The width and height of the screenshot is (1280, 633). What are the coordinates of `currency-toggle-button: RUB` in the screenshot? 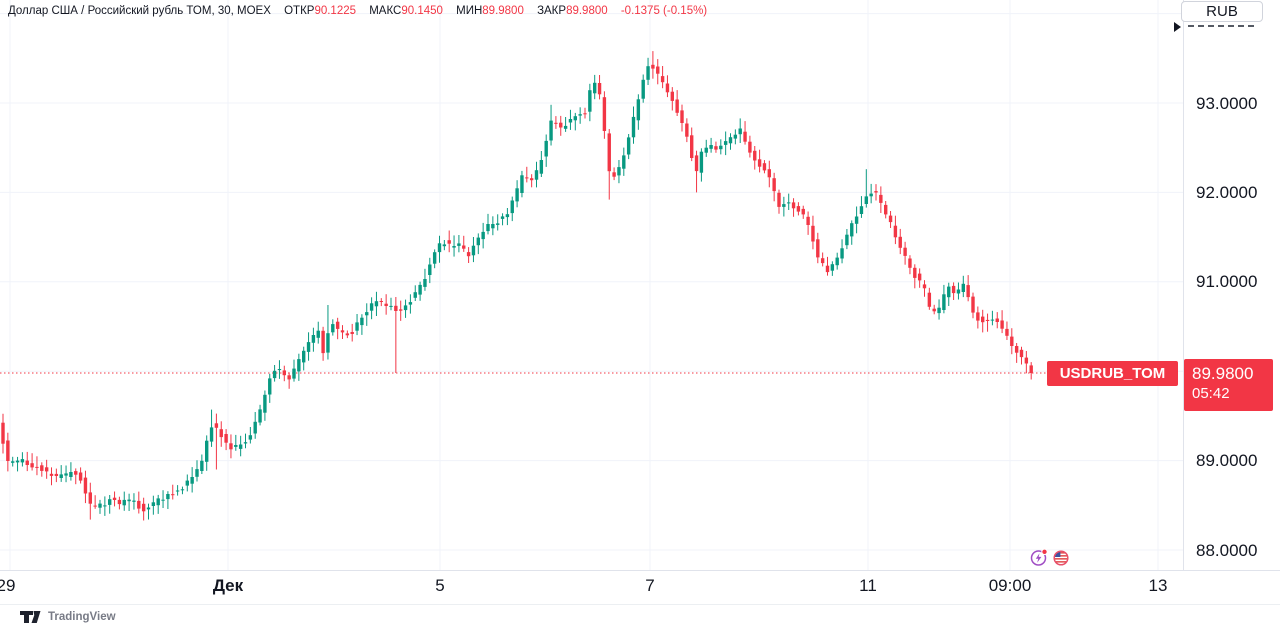 It's located at (1222, 11).